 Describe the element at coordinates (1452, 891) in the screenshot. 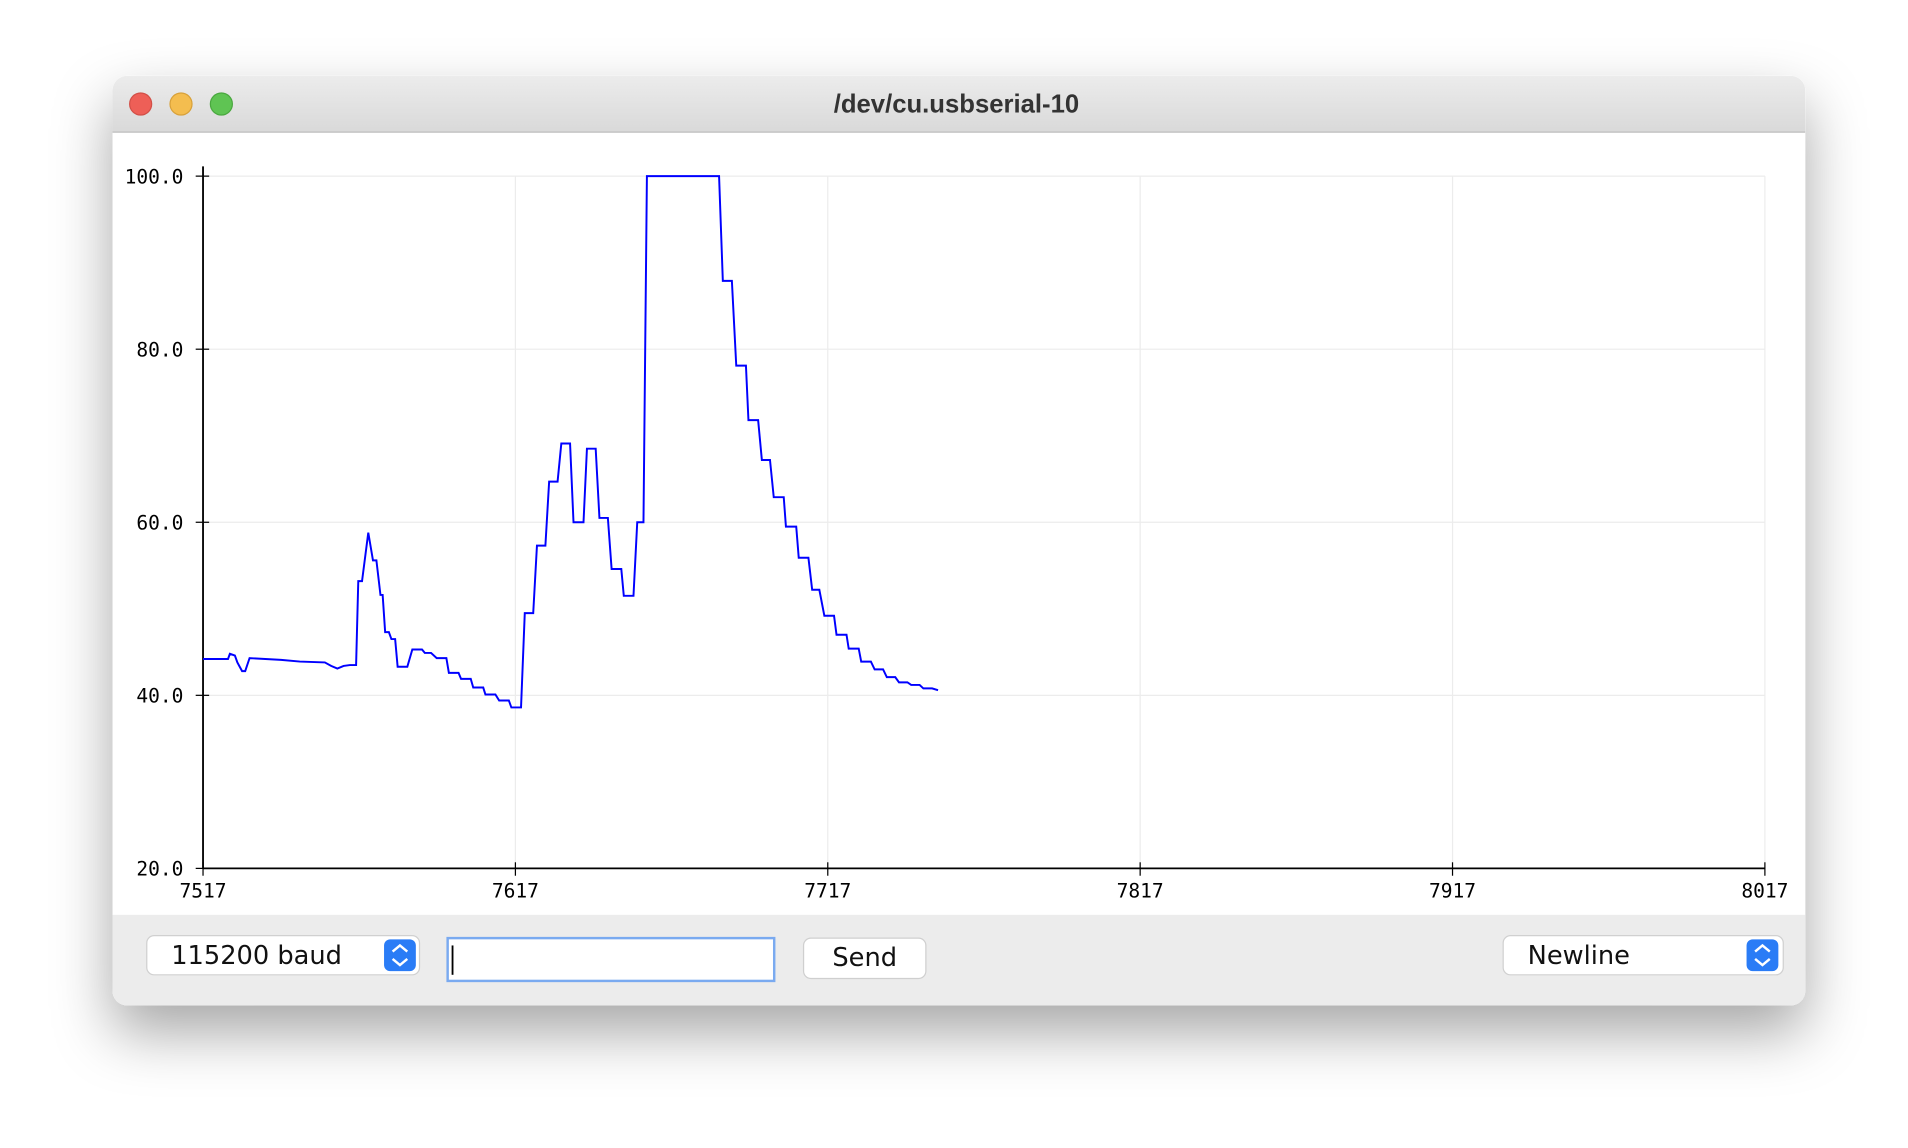

I see `x-tick-label: 7917` at that location.